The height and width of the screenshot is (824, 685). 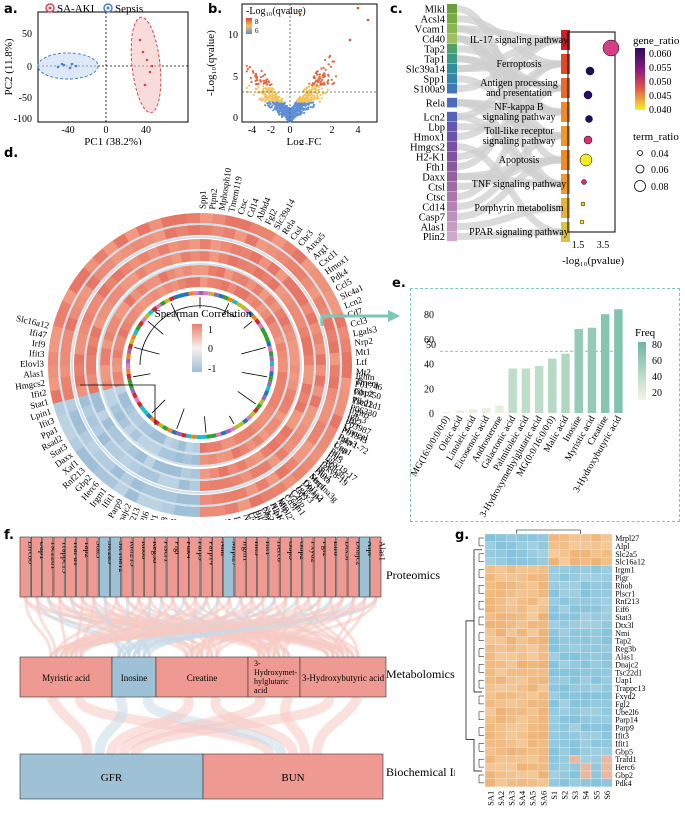 I want to click on gene-label: Vcam1, so click(x=430, y=30).